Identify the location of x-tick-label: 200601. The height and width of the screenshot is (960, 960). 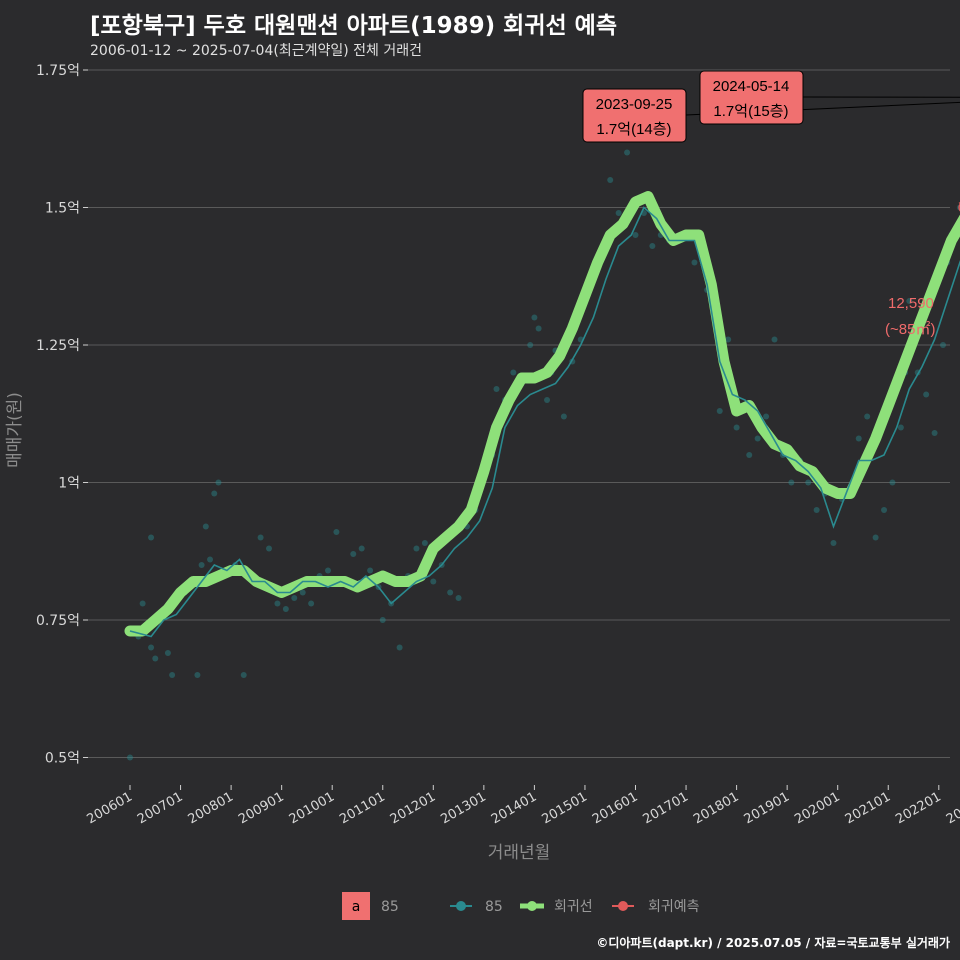
(110, 808).